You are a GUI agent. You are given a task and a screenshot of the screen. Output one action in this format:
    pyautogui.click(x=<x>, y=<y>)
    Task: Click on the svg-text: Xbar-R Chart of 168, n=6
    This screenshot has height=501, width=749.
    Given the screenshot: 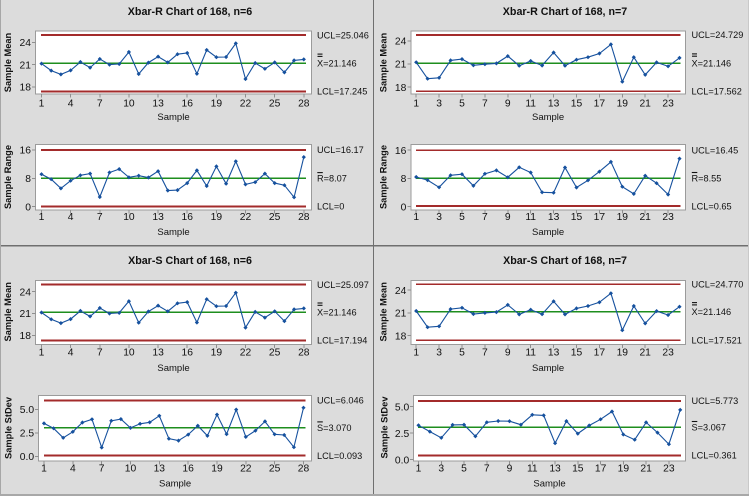 What is the action you would take?
    pyautogui.click(x=190, y=12)
    